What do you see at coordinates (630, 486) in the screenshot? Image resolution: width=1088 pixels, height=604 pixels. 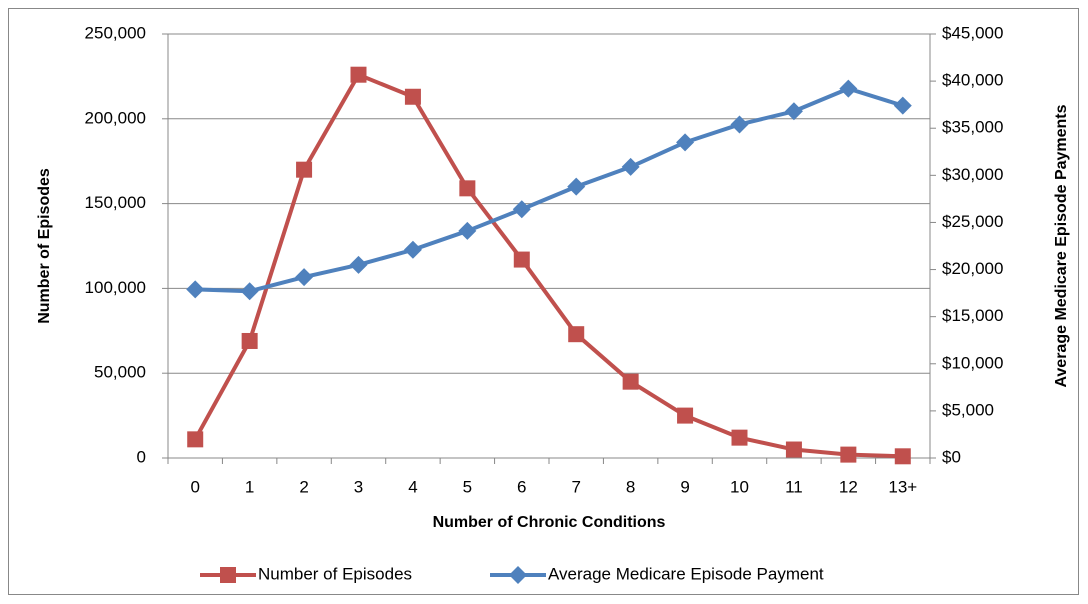 I see `x-tick-label: 8` at bounding box center [630, 486].